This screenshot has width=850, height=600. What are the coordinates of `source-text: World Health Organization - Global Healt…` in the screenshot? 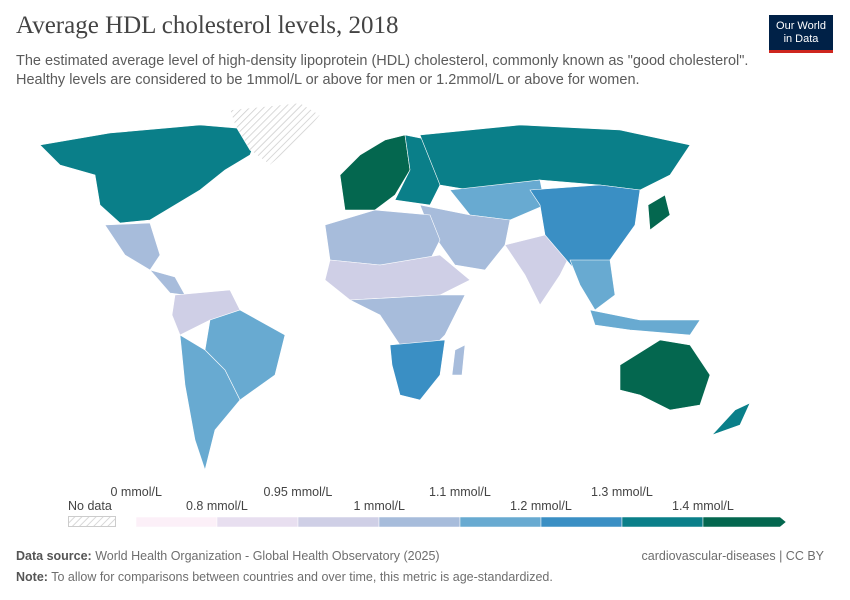 It's located at (267, 556).